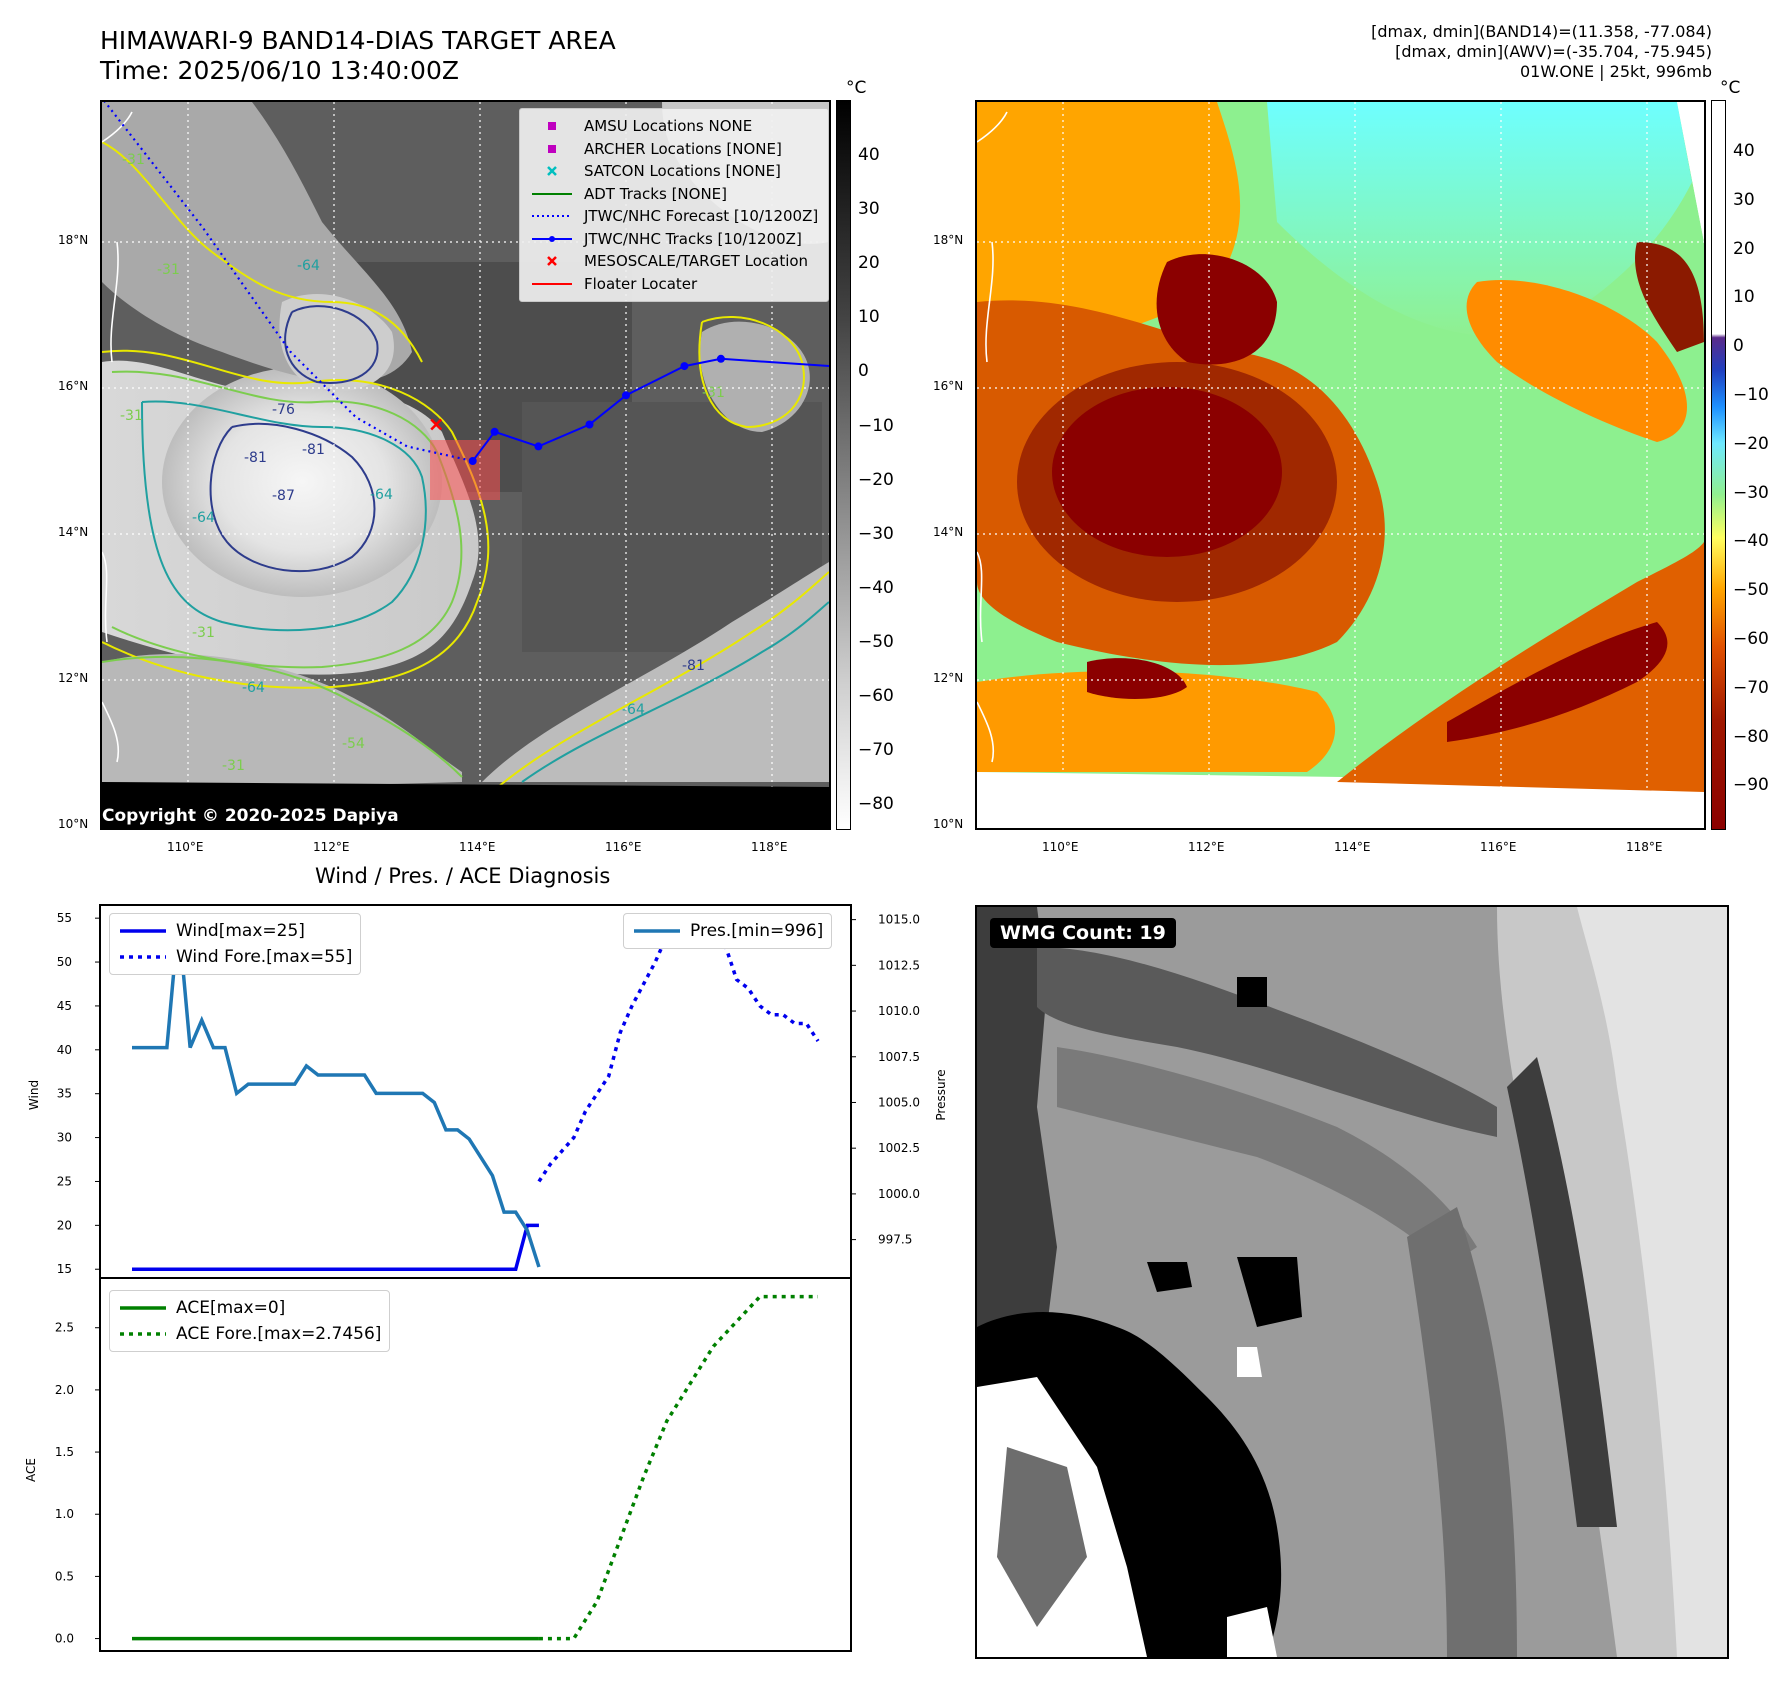 Image resolution: width=1792 pixels, height=1690 pixels. What do you see at coordinates (1060, 847) in the screenshot?
I see `lon-label: 110°E` at bounding box center [1060, 847].